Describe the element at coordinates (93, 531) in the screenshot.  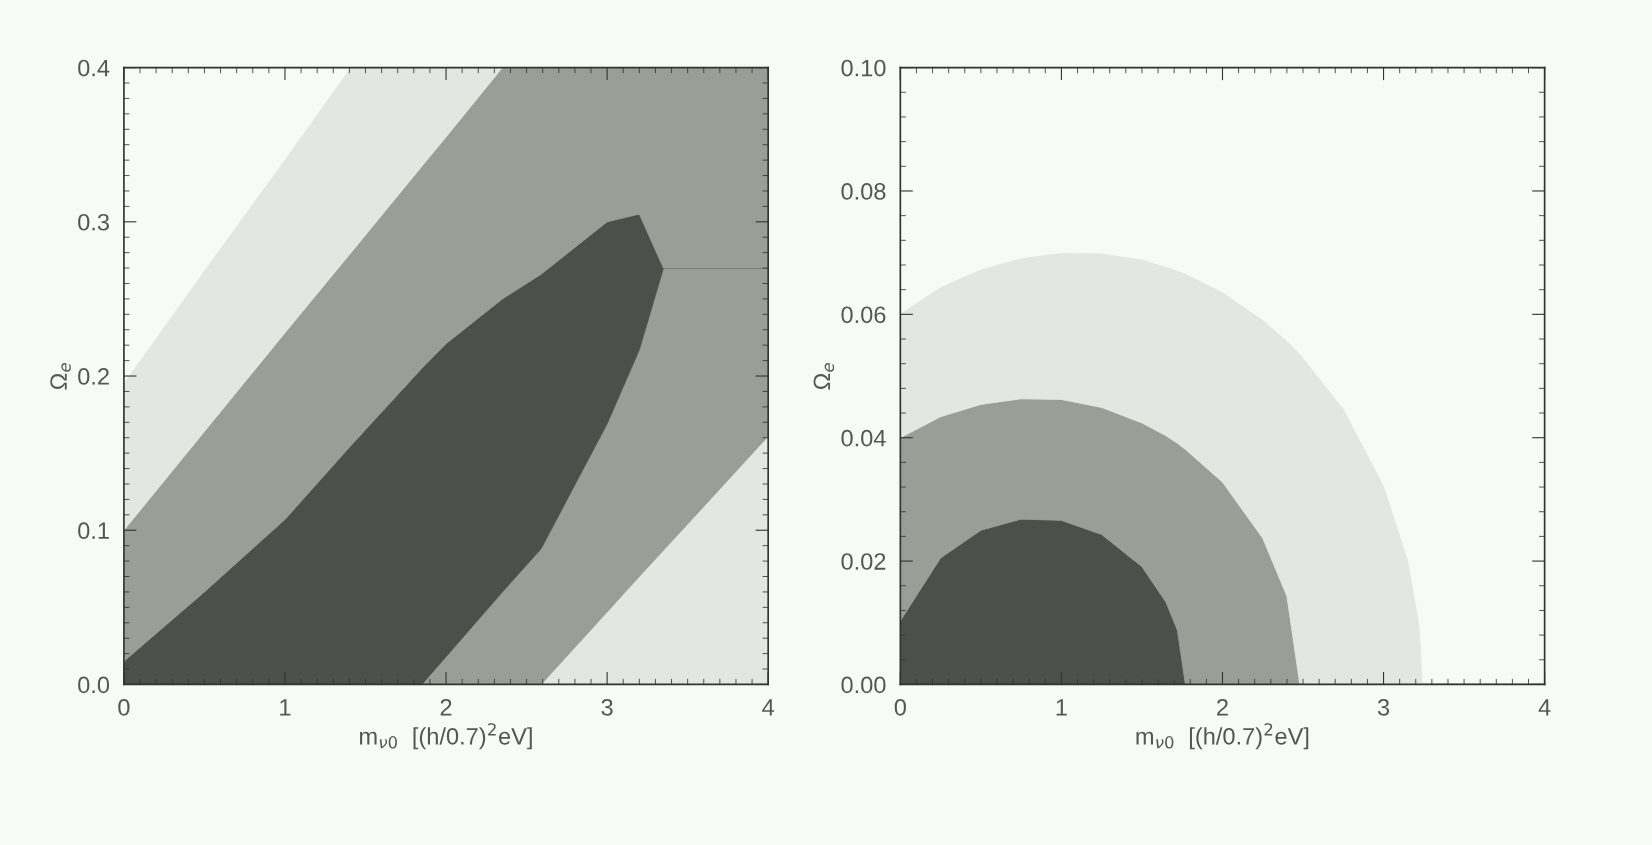
I see `y-tick-label: 0.1` at that location.